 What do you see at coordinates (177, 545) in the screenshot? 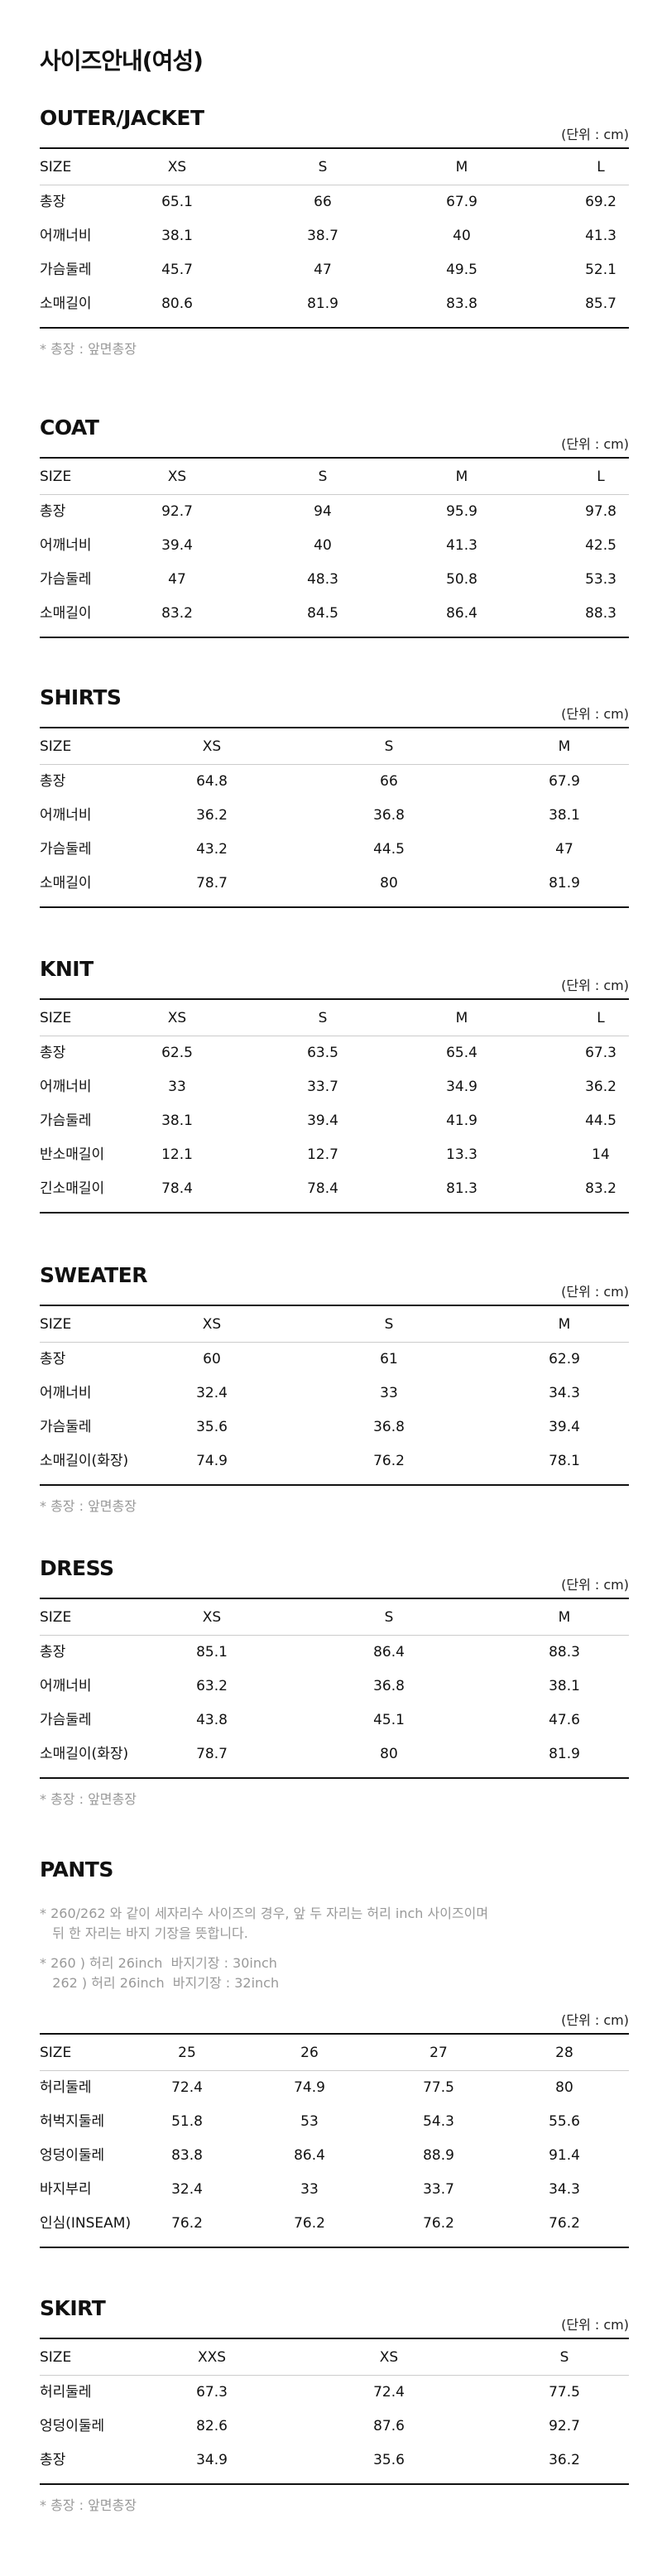
I see `cell-value: 39.4` at bounding box center [177, 545].